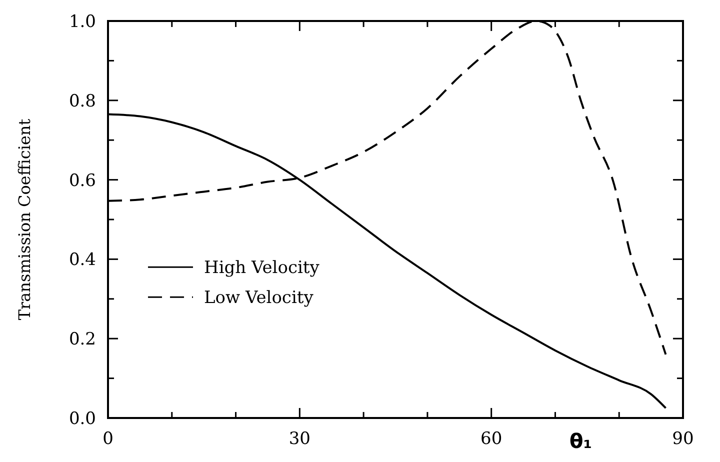 The width and height of the screenshot is (720, 462). I want to click on y-tick-label: 0.6, so click(82, 180).